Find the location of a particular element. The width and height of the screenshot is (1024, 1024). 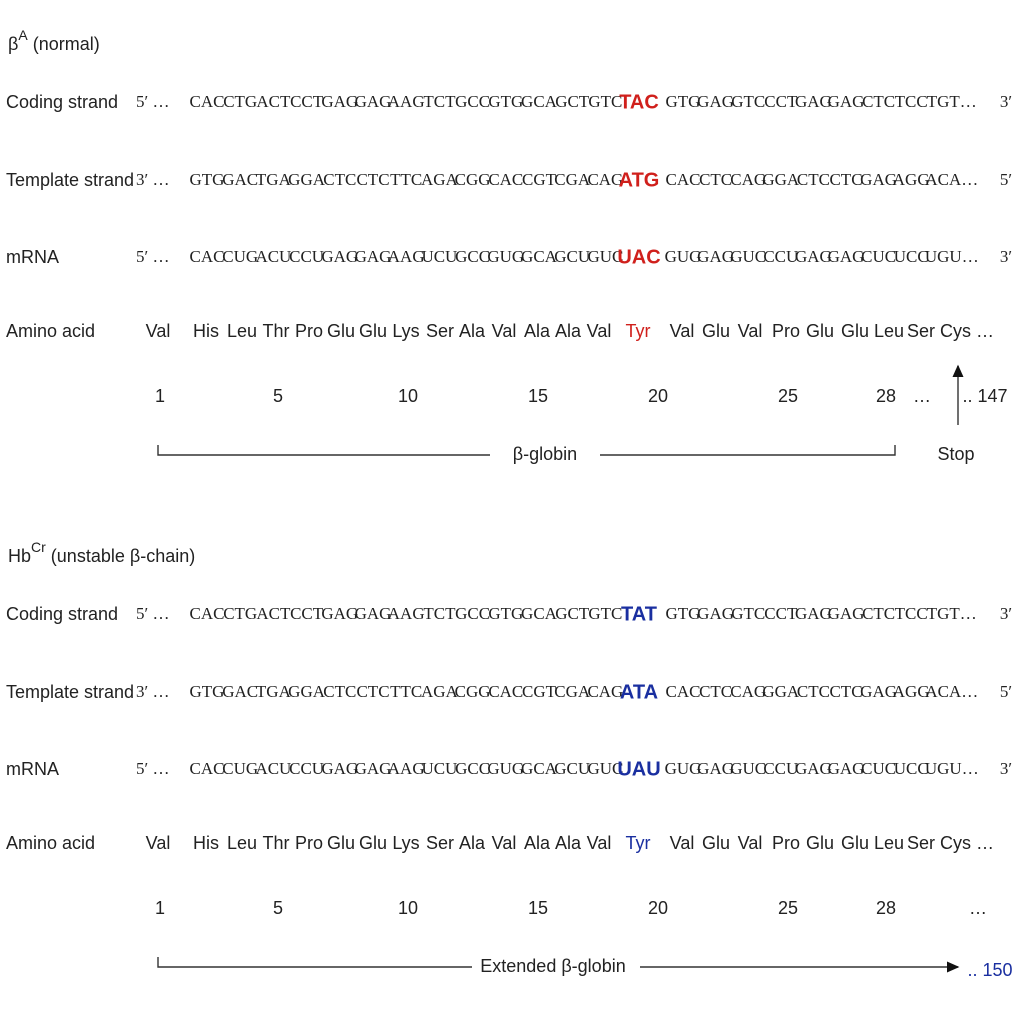

codon: GUC is located at coordinates (605, 256).